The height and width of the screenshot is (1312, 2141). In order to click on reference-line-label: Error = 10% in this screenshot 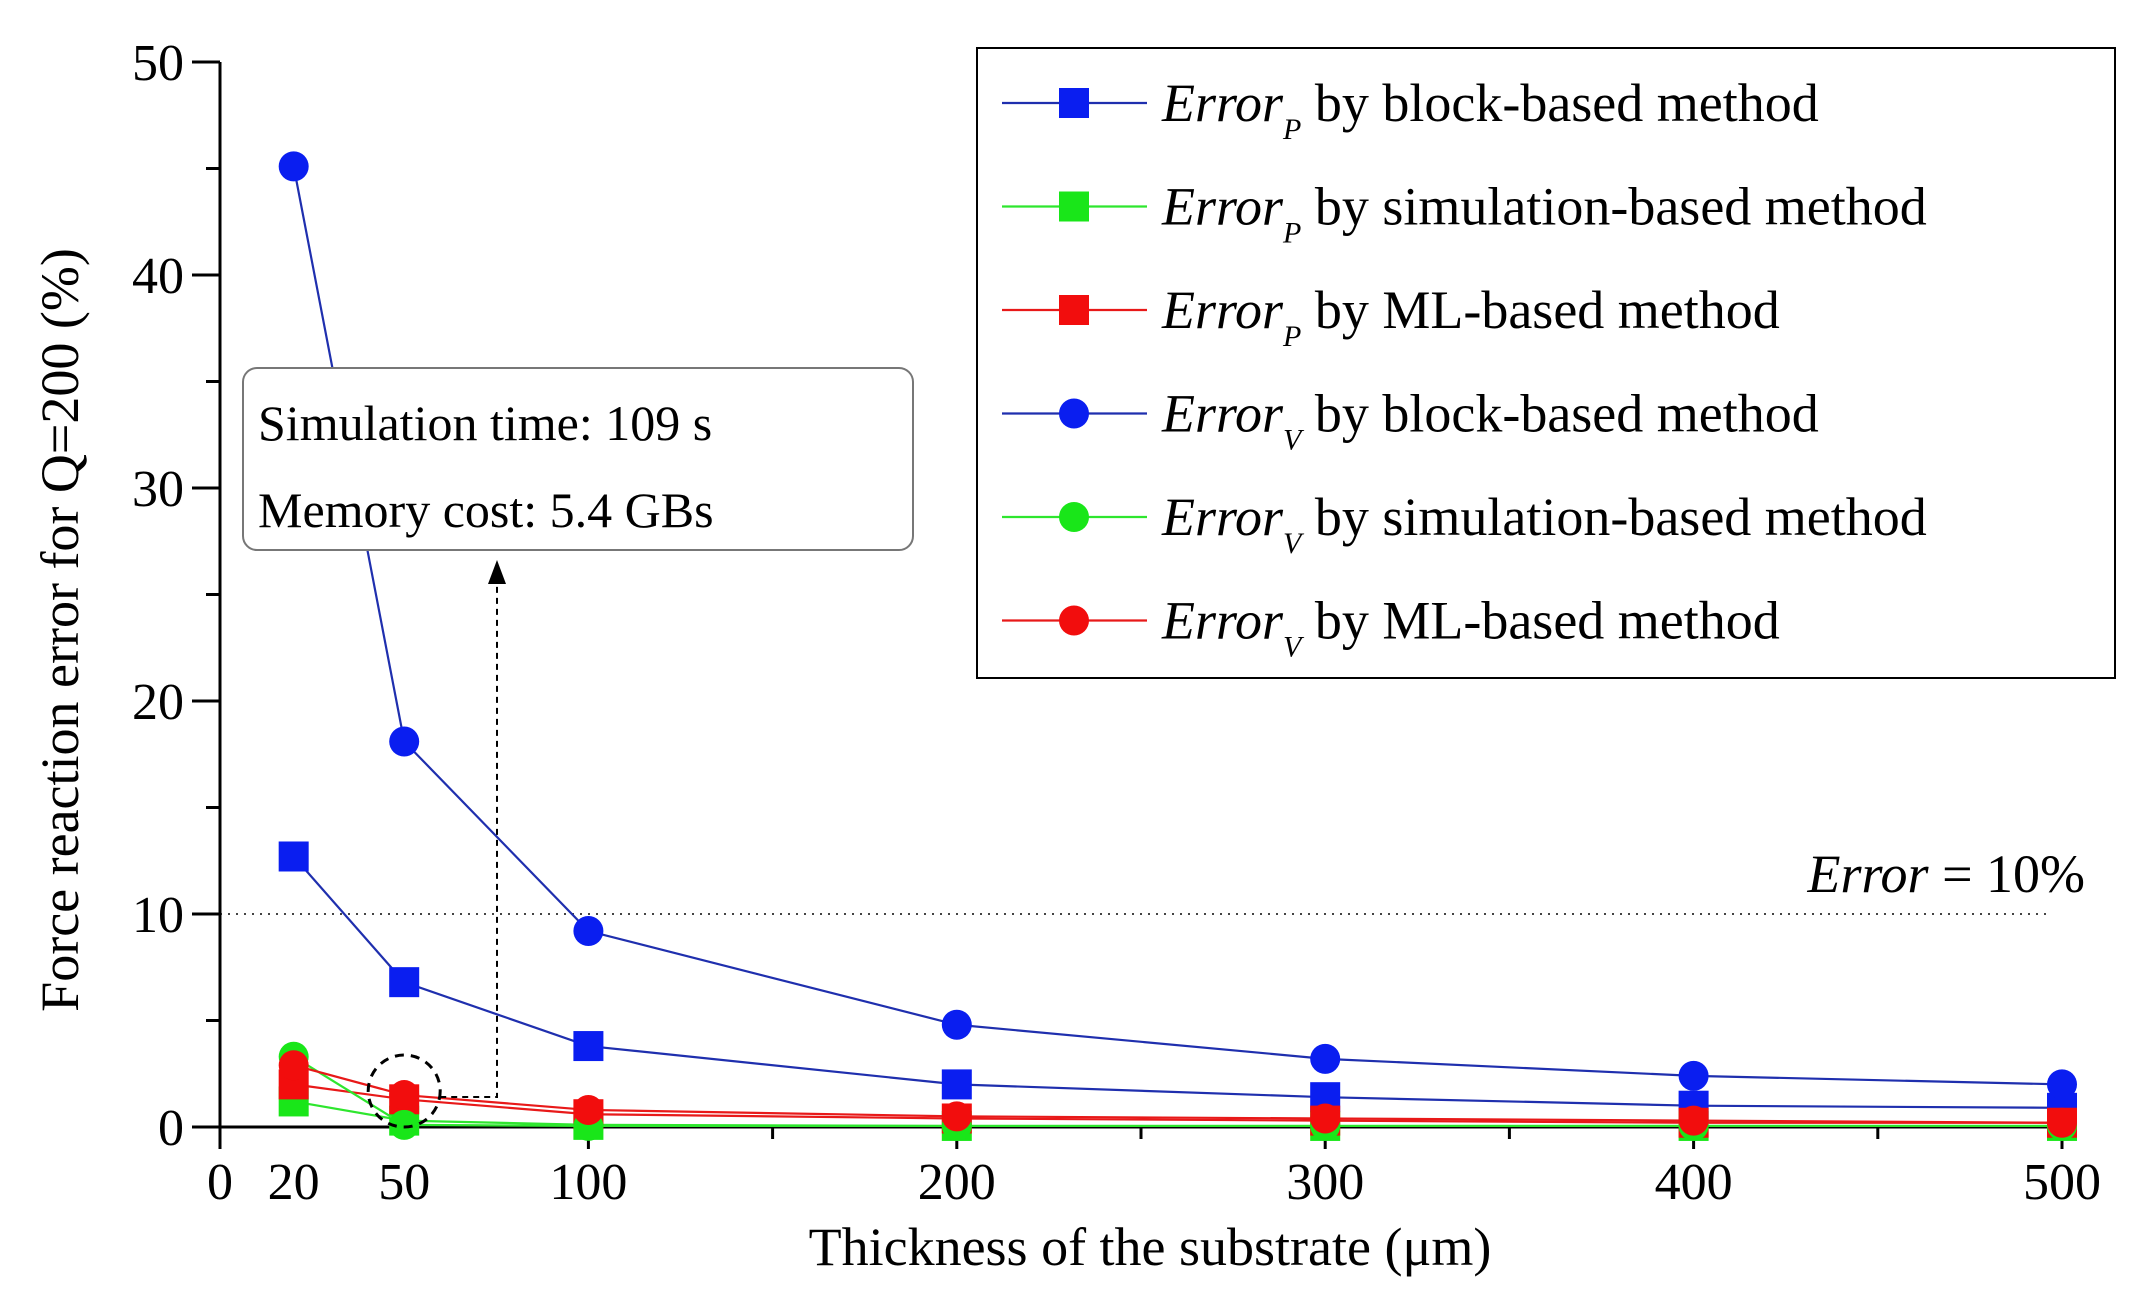, I will do `click(1946, 874)`.